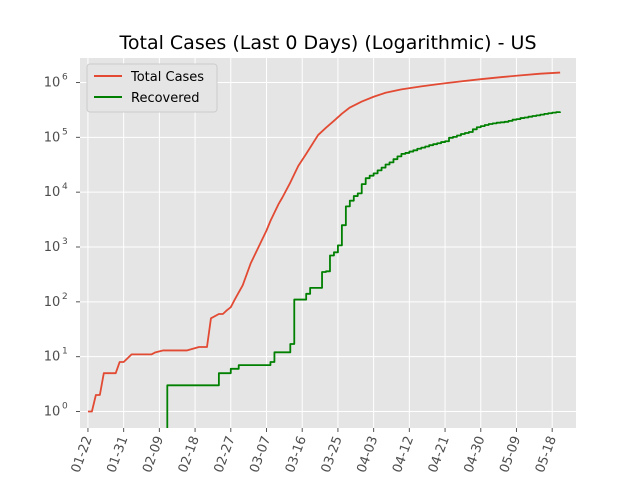  What do you see at coordinates (65, 406) in the screenshot?
I see `y-tick-label-exponent: 0` at bounding box center [65, 406].